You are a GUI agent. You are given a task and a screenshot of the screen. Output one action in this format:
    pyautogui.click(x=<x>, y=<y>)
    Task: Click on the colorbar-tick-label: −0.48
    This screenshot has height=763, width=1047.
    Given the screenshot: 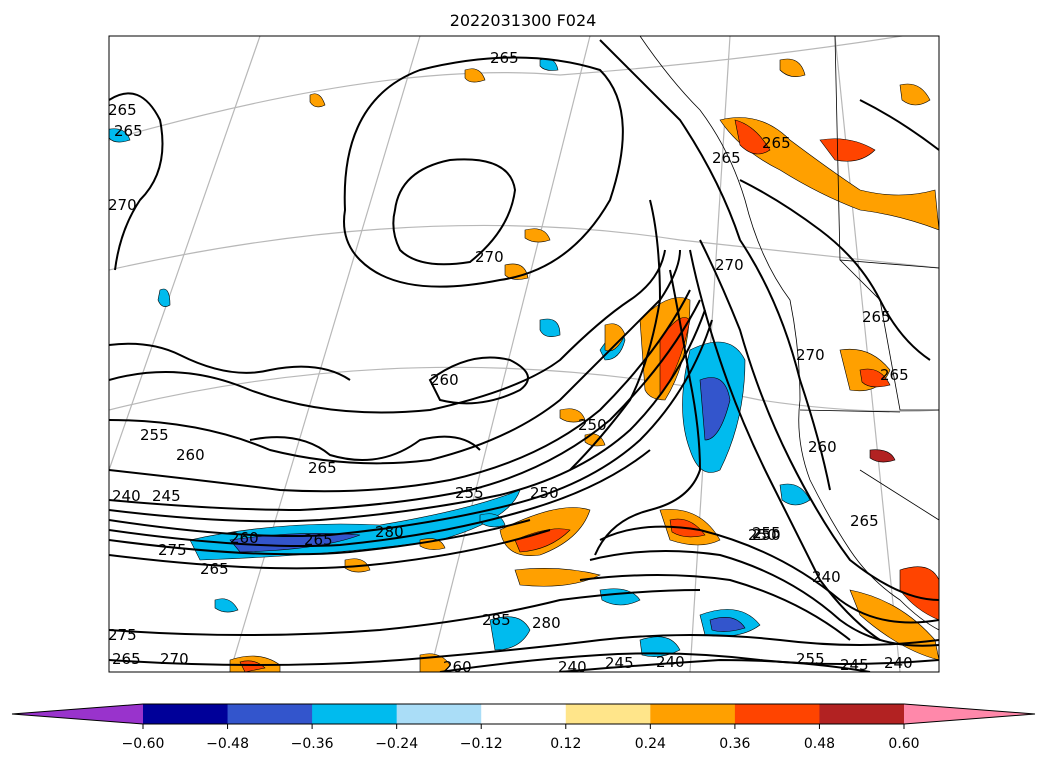 What is the action you would take?
    pyautogui.click(x=227, y=744)
    